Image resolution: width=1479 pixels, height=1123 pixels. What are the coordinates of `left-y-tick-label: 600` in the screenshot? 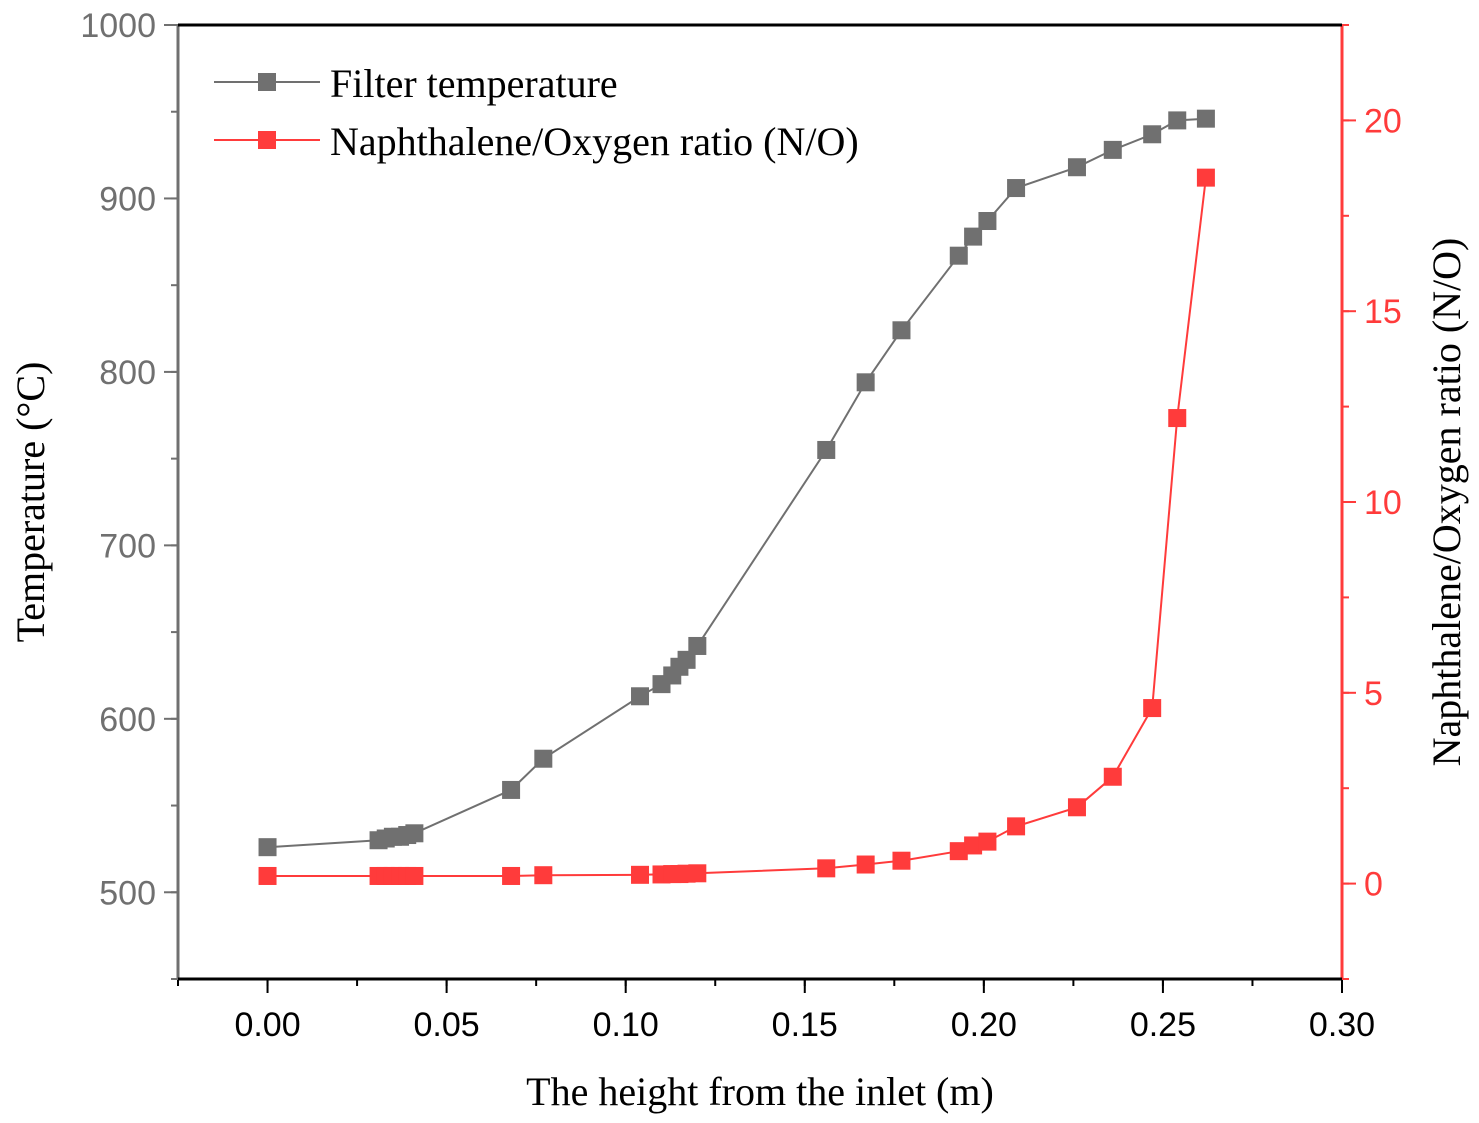 It's located at (127, 720).